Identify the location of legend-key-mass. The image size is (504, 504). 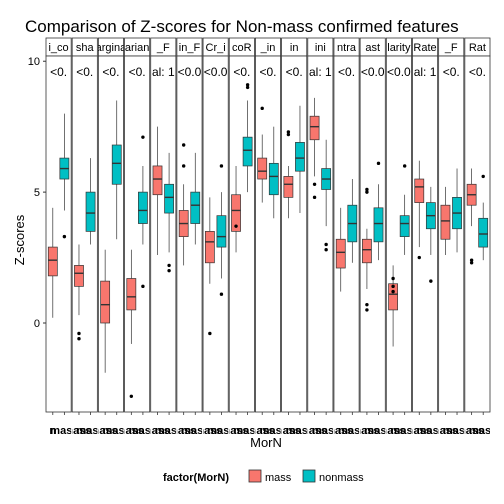
(255, 476).